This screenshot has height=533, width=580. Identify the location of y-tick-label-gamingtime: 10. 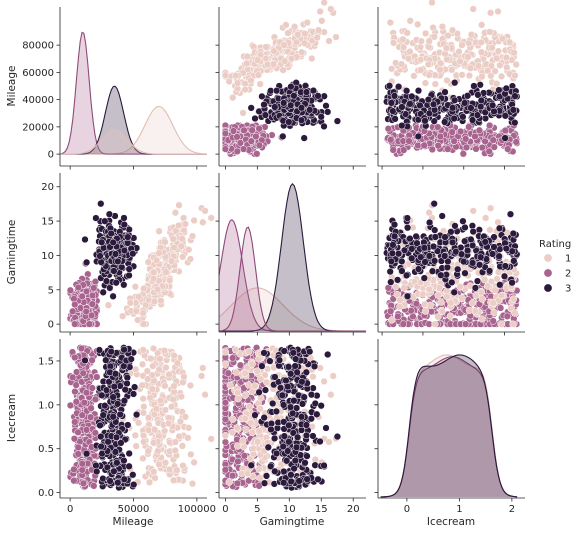
(47, 256).